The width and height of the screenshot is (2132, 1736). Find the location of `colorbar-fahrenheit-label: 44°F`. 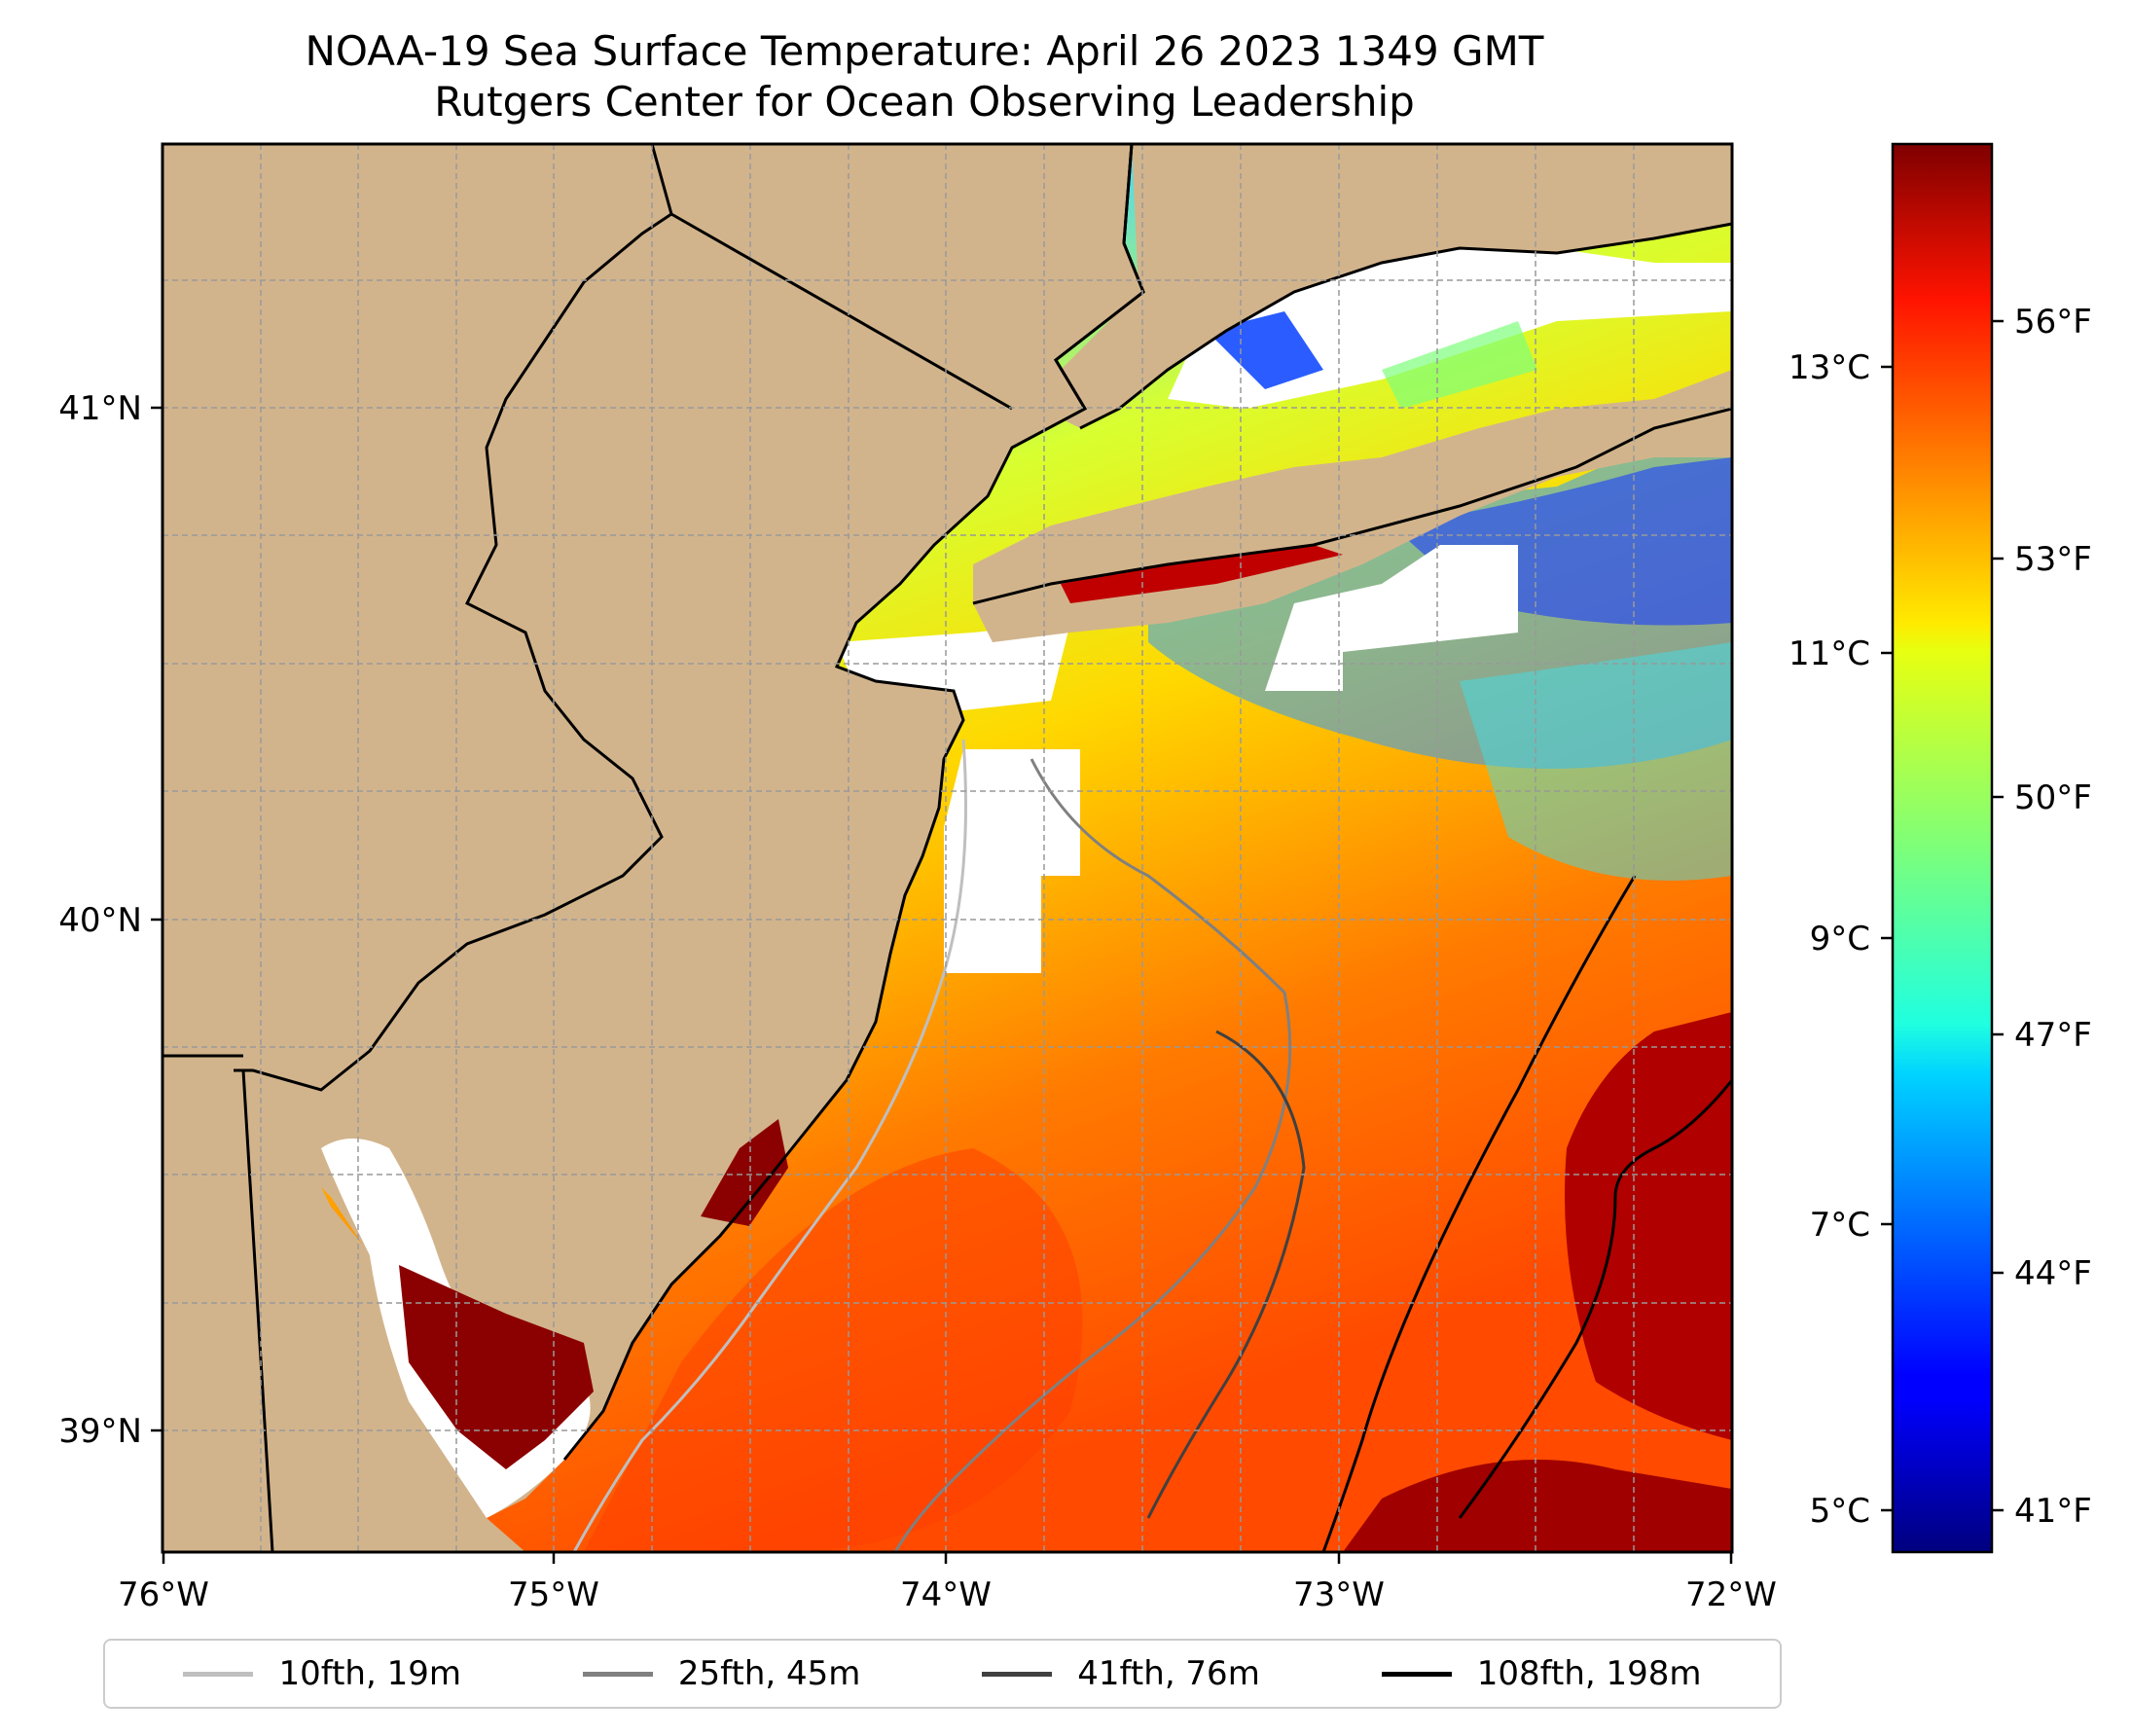

colorbar-fahrenheit-label: 44°F is located at coordinates (2053, 1274).